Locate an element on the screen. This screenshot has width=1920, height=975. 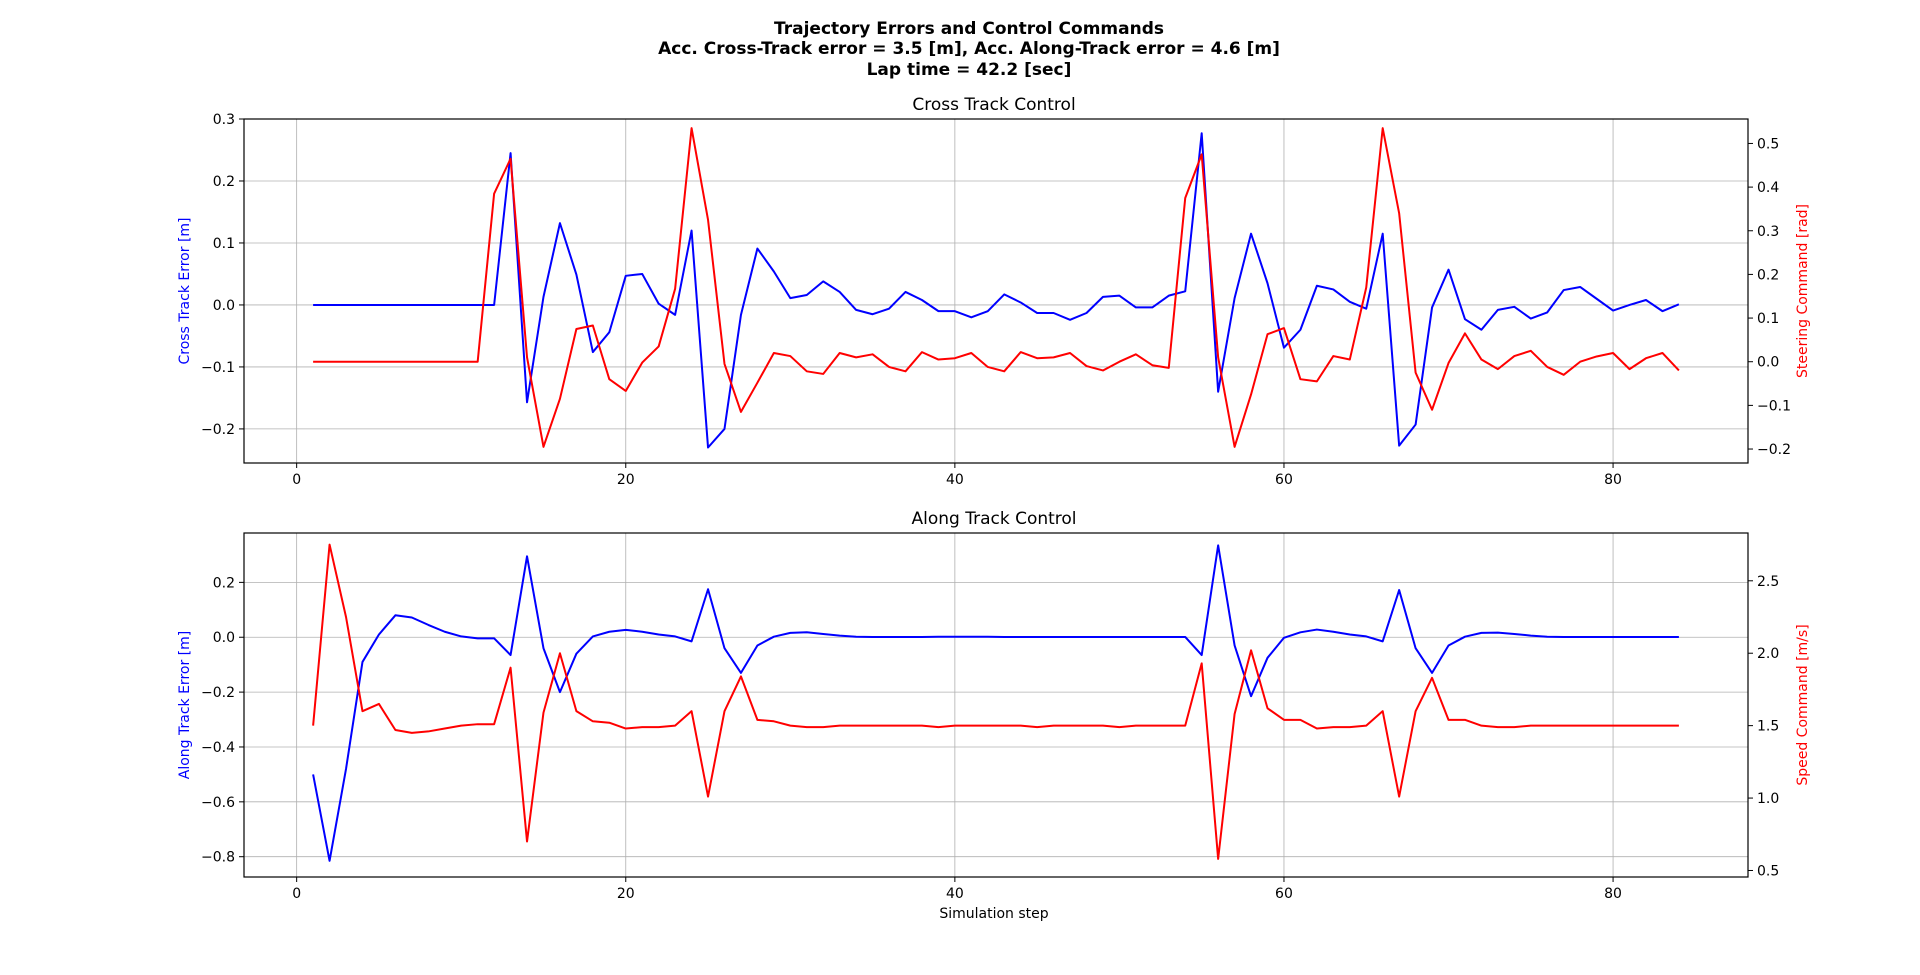
cross-track-title: Cross Track Control is located at coordinates (993, 105).